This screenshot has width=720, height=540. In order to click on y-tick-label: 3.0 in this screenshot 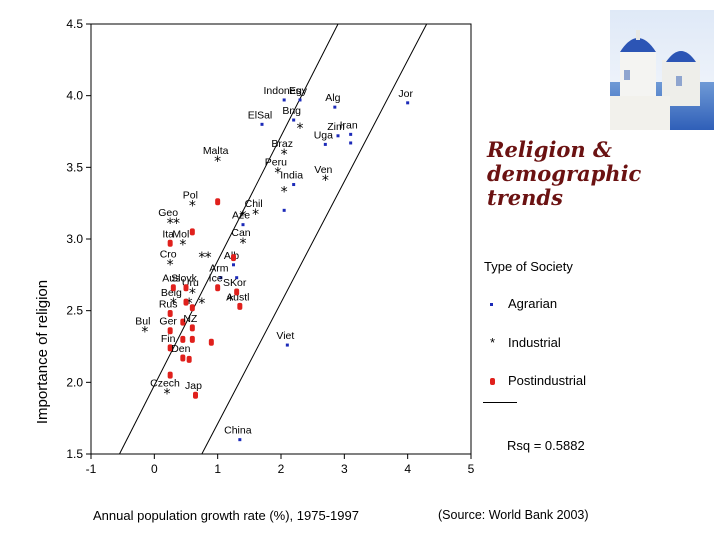, I will do `click(74, 239)`.